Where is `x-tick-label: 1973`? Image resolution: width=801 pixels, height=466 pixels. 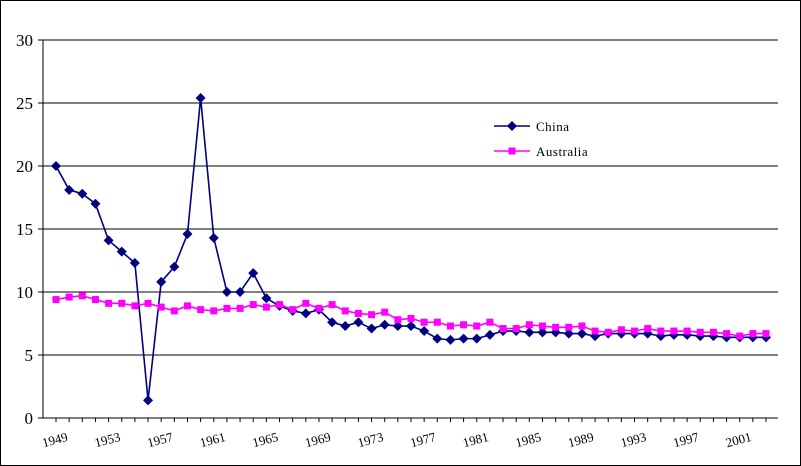 x-tick-label: 1973 is located at coordinates (370, 439).